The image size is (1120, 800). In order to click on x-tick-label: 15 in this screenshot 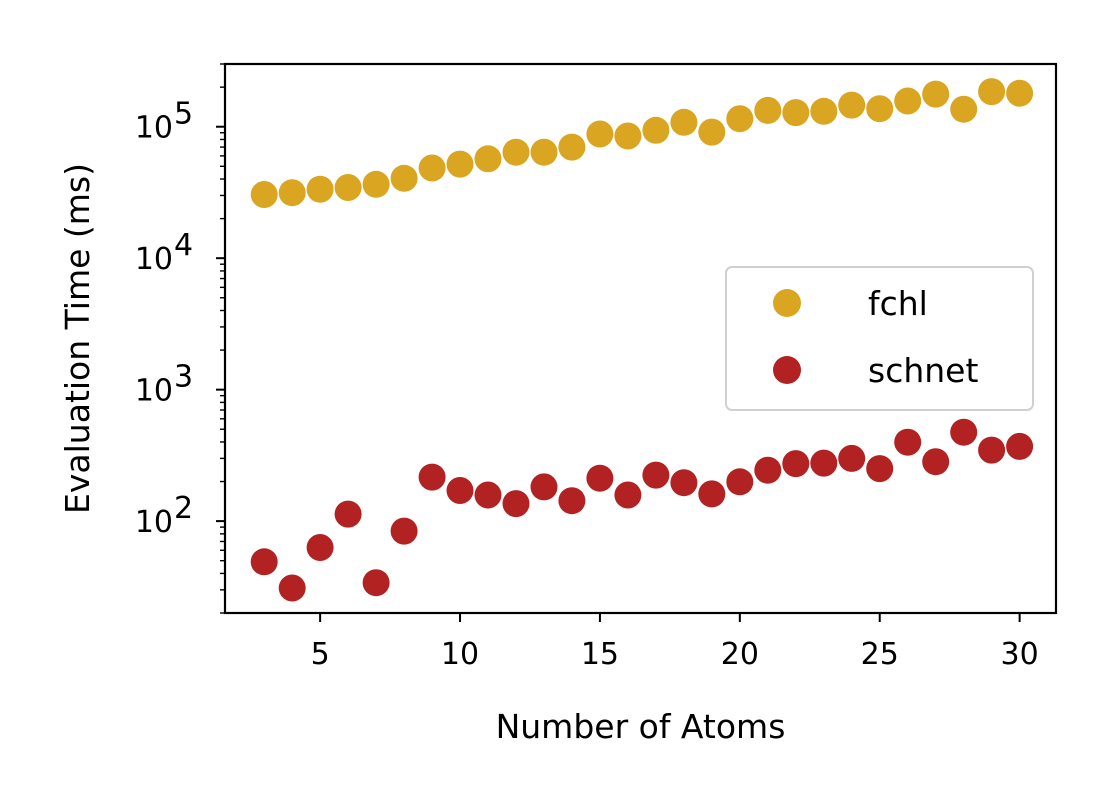, I will do `click(600, 654)`.